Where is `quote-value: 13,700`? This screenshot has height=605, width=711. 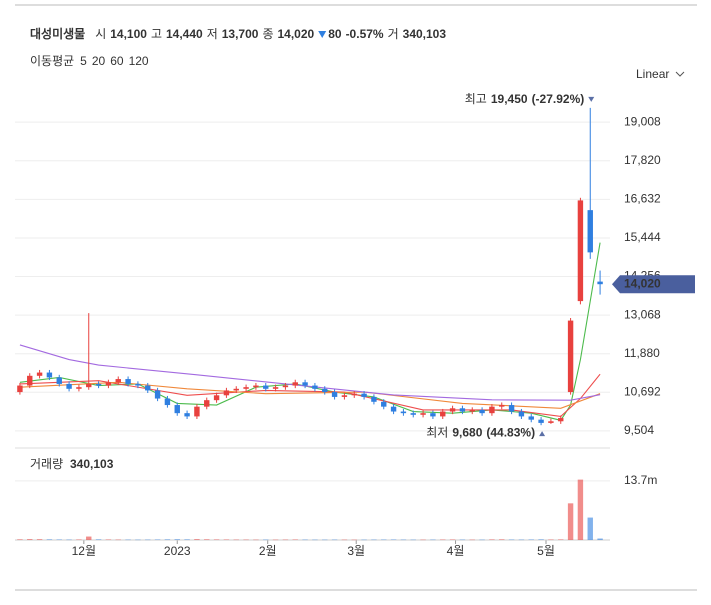 quote-value: 13,700 is located at coordinates (240, 34).